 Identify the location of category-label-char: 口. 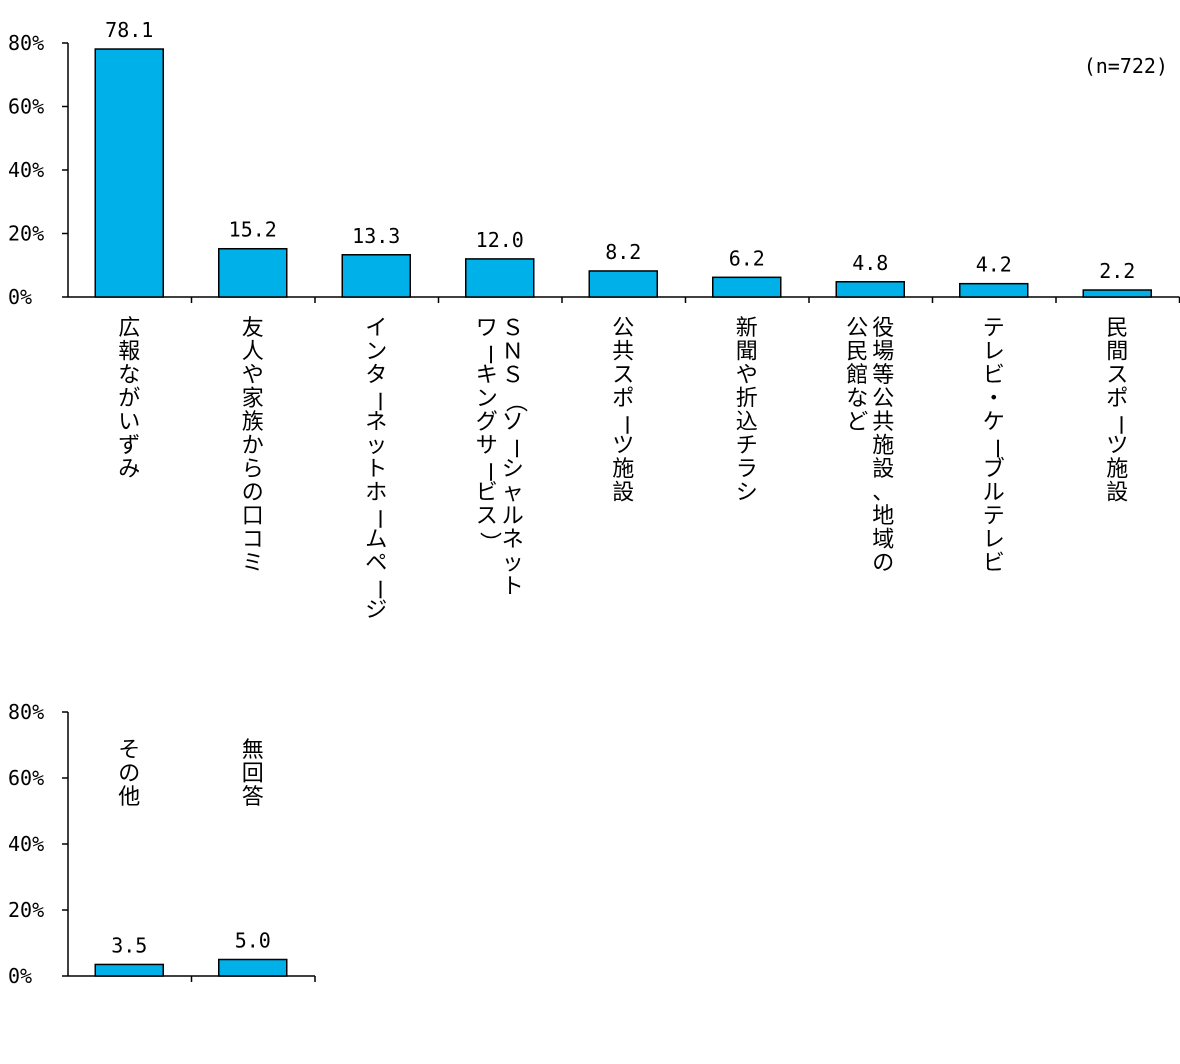
(253, 516).